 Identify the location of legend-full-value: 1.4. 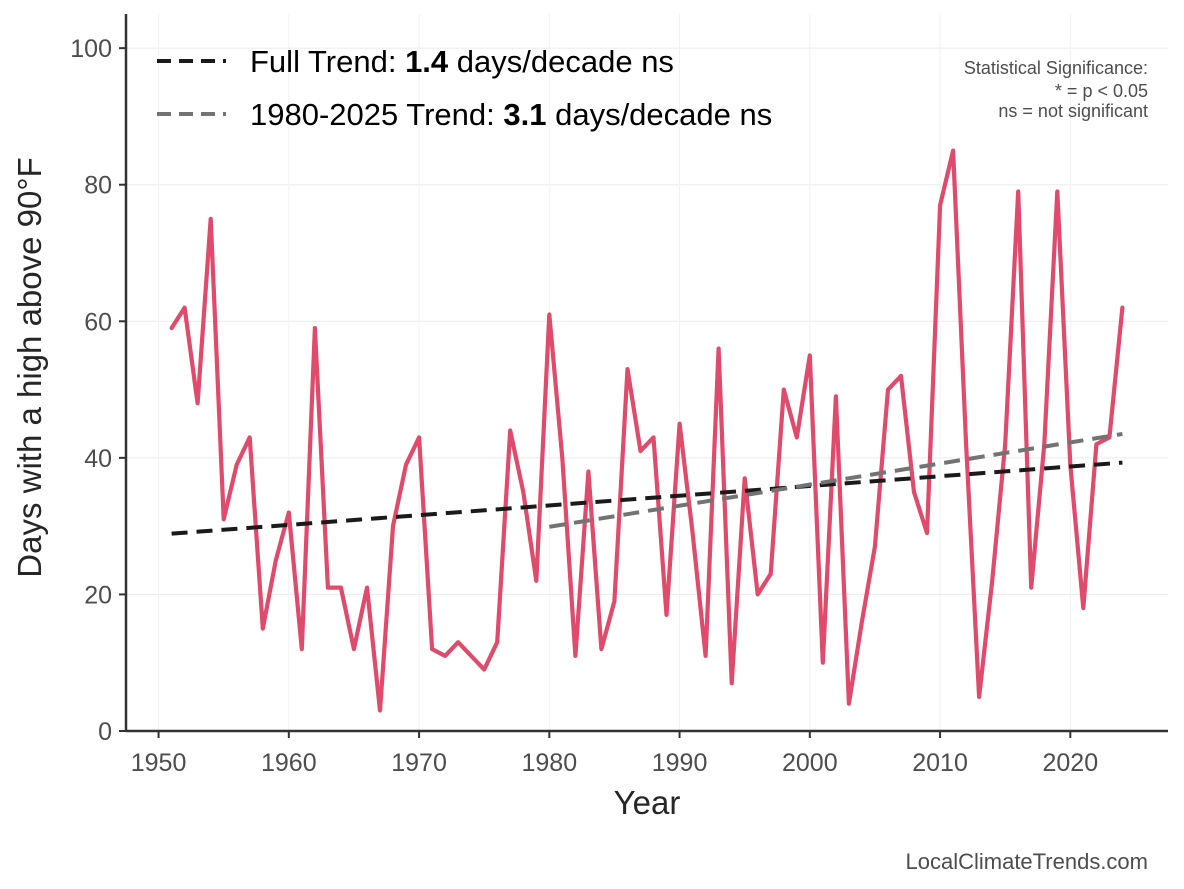
(427, 61).